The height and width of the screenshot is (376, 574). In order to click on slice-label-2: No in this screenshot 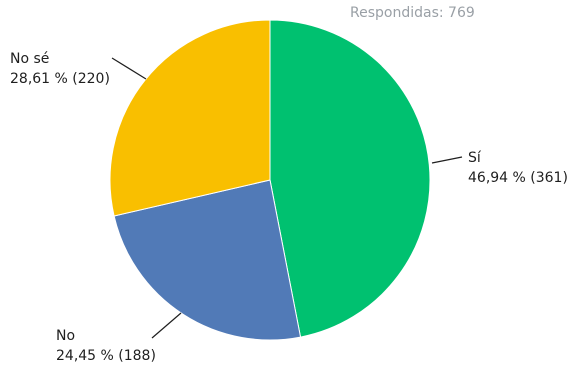, I will do `click(65, 336)`.